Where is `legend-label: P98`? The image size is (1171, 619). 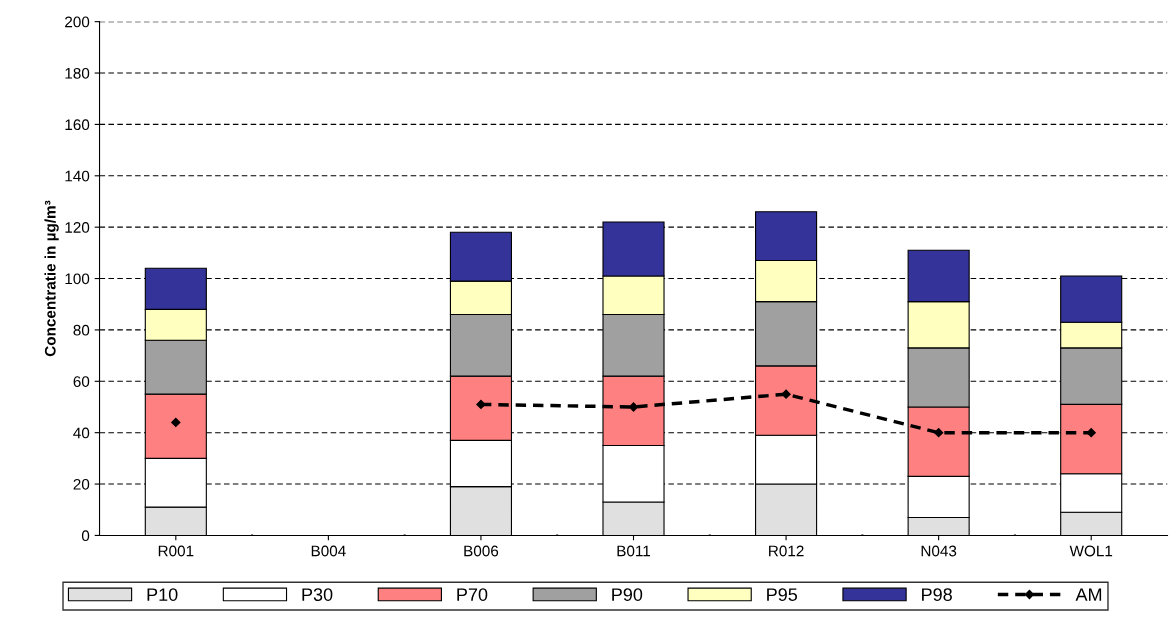 legend-label: P98 is located at coordinates (937, 594).